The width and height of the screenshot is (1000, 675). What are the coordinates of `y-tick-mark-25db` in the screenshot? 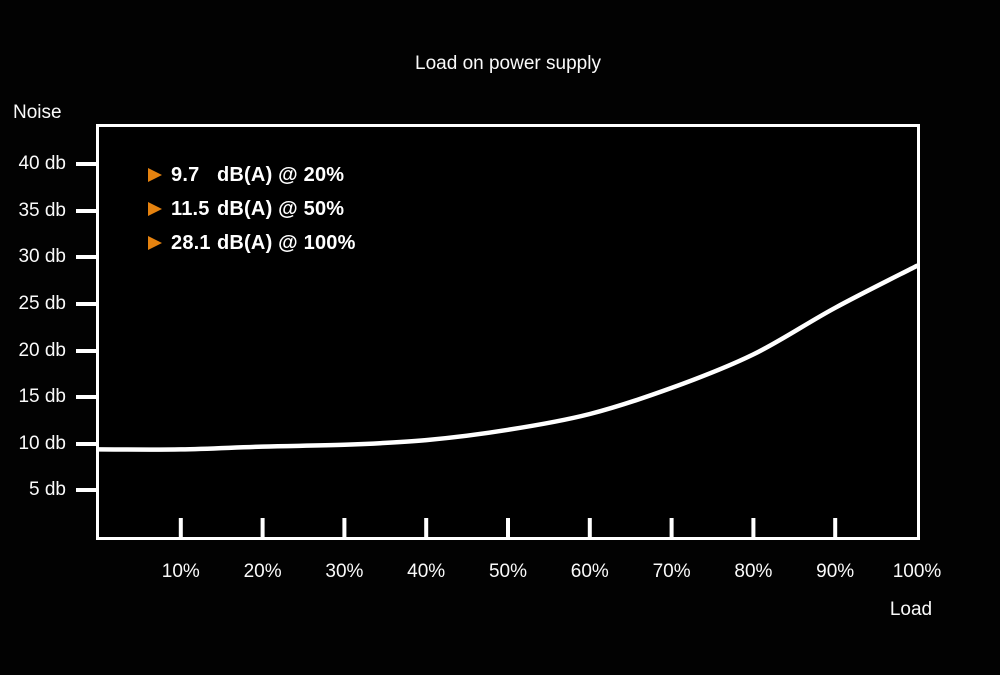 It's located at (86, 304).